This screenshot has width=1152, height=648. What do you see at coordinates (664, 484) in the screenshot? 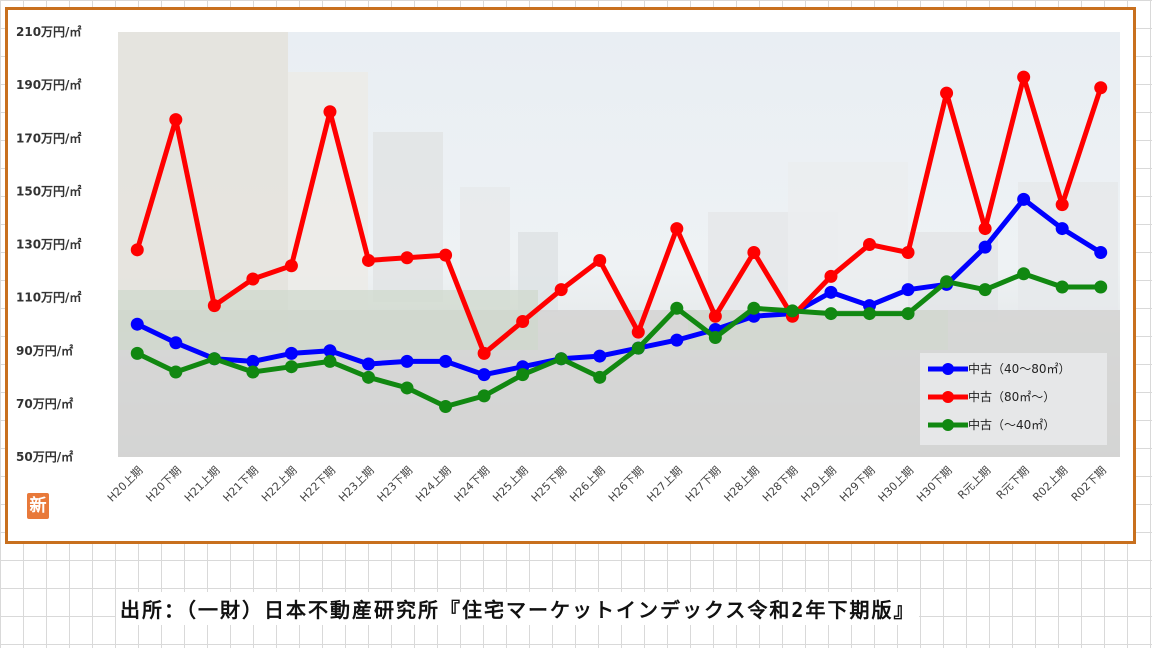
I see `x-tick-label: H27上期` at bounding box center [664, 484].